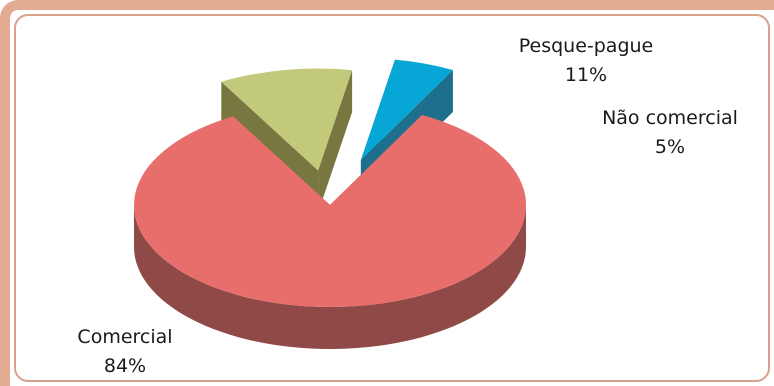  I want to click on label-nao-comercial-value: 5%, so click(670, 147).